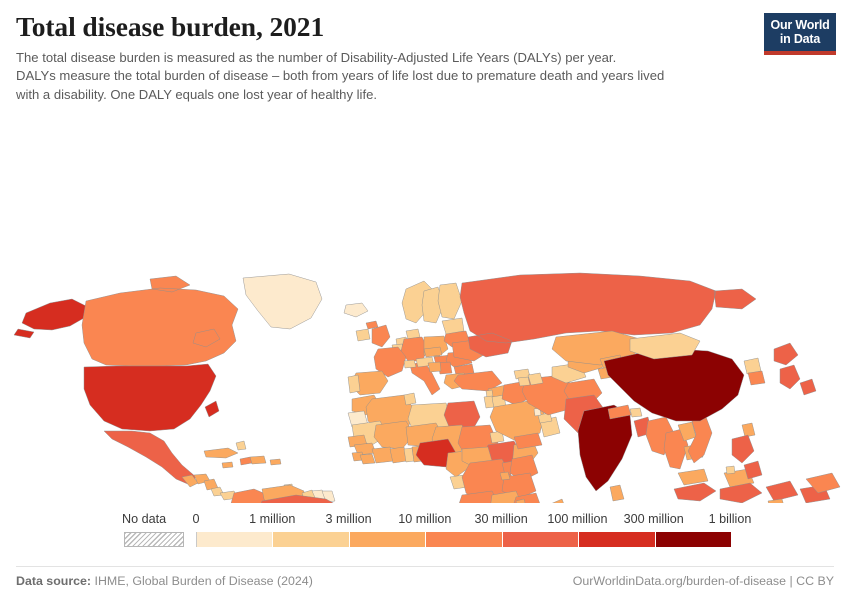 Image resolution: width=850 pixels, height=600 pixels. Describe the element at coordinates (258, 460) in the screenshot. I see `country-dominican-republic: Dominican Republic` at that location.